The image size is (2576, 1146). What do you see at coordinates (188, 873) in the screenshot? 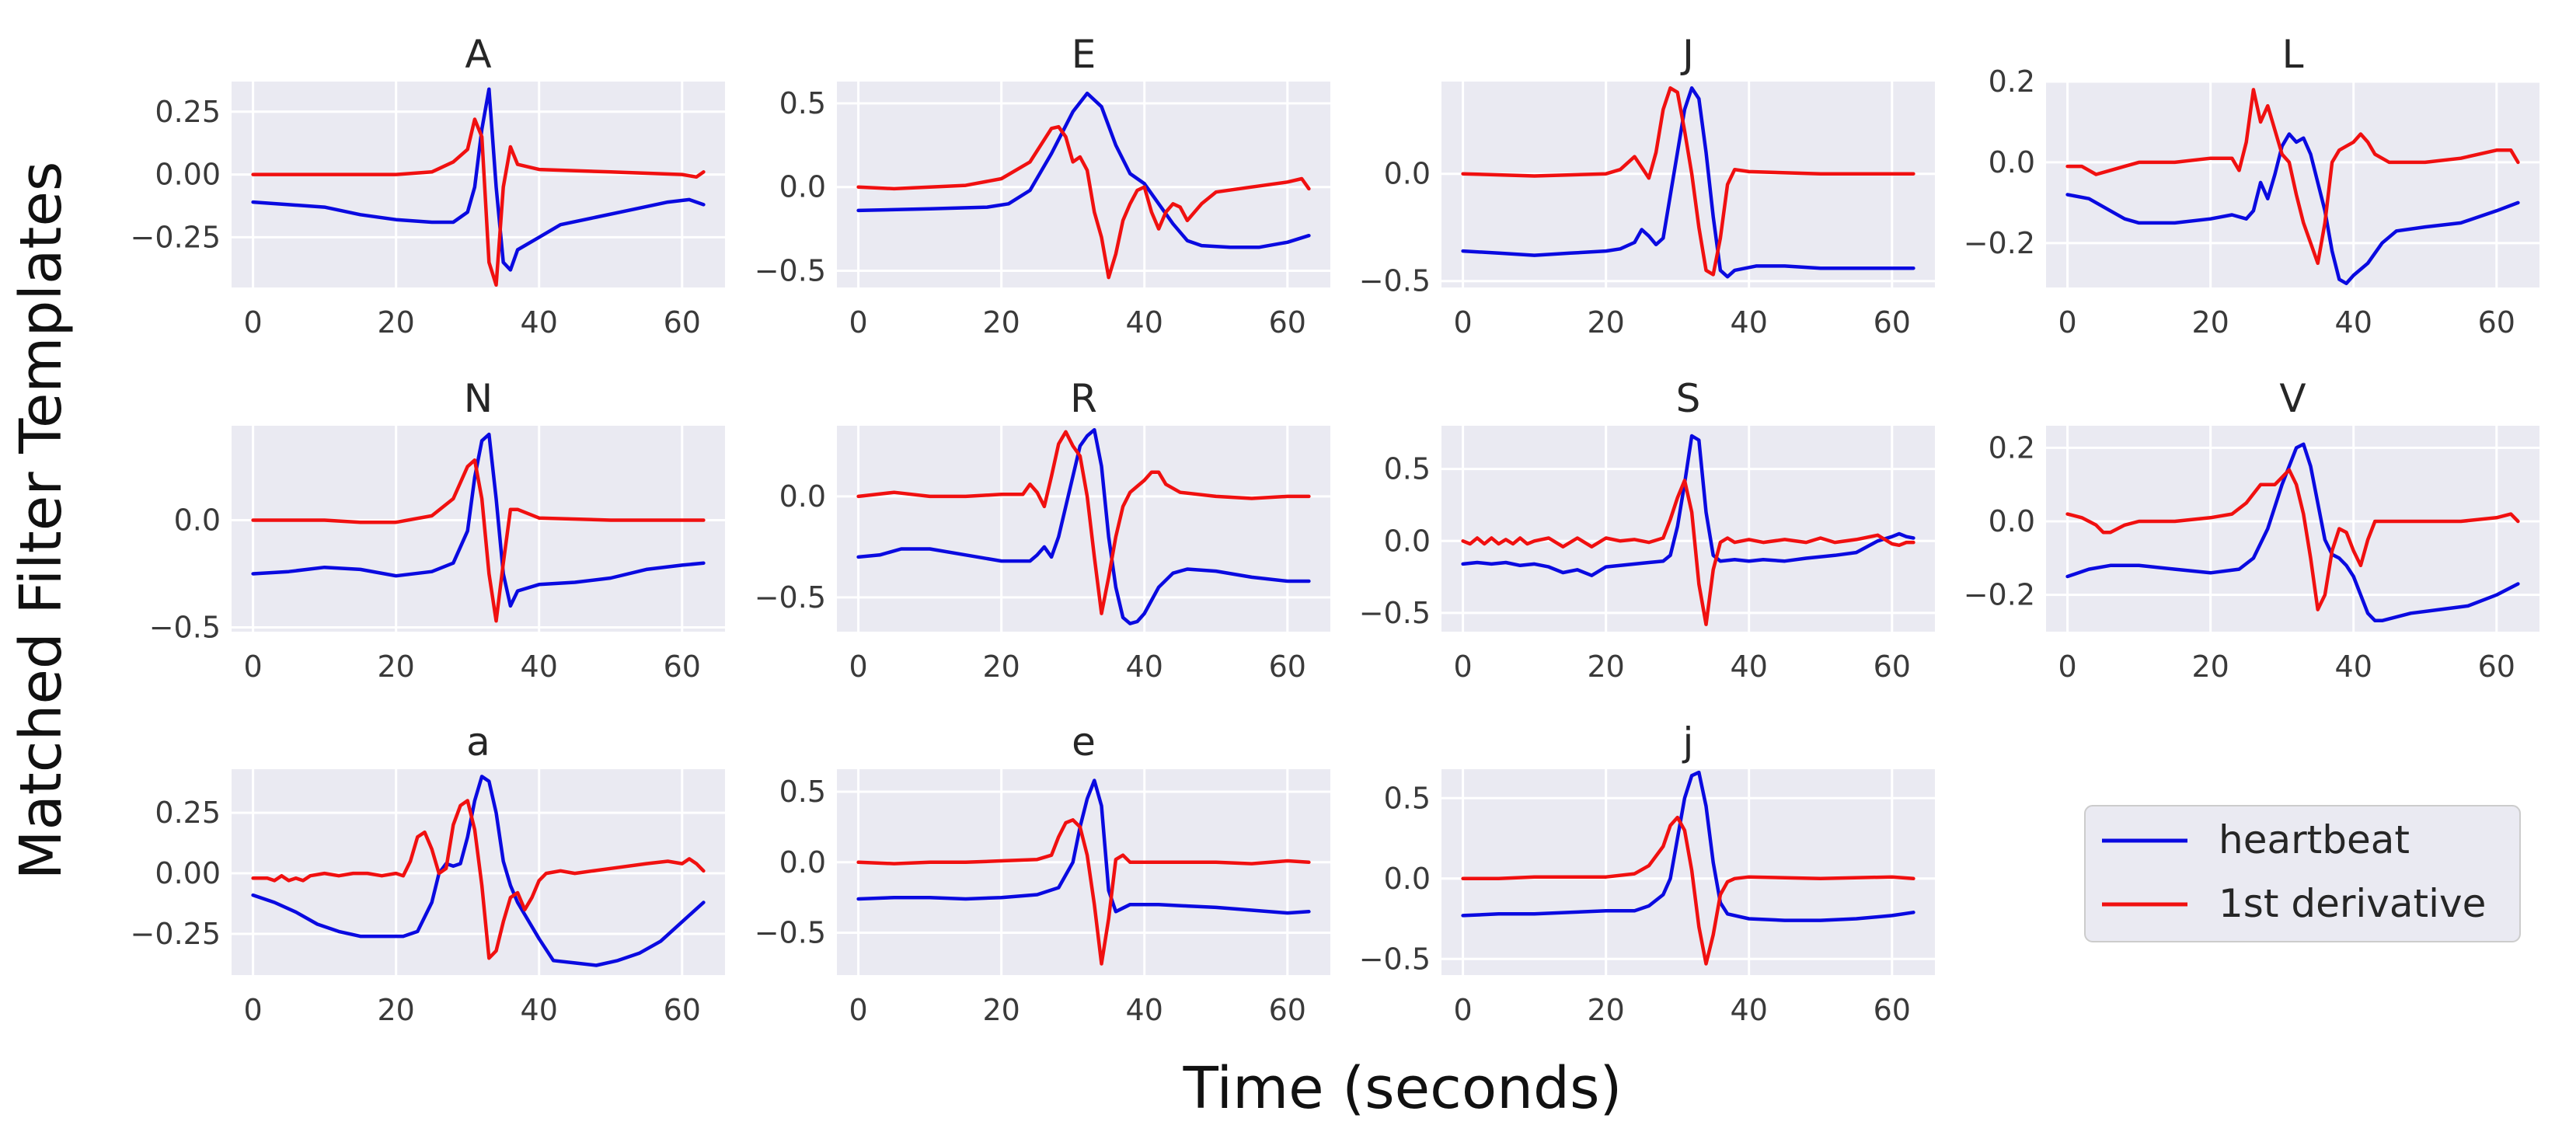
I see `subplot-9-ytick-label: 0.00` at bounding box center [188, 873].